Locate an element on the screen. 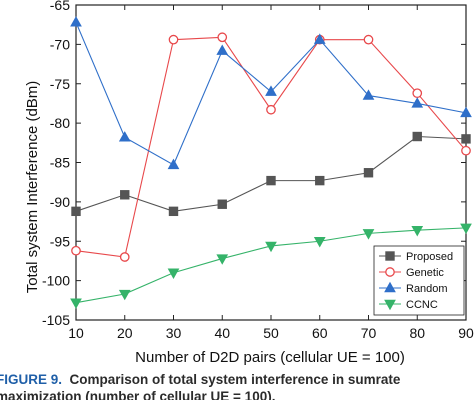 The image size is (474, 400). y-tick-label: -80 is located at coordinates (60, 123).